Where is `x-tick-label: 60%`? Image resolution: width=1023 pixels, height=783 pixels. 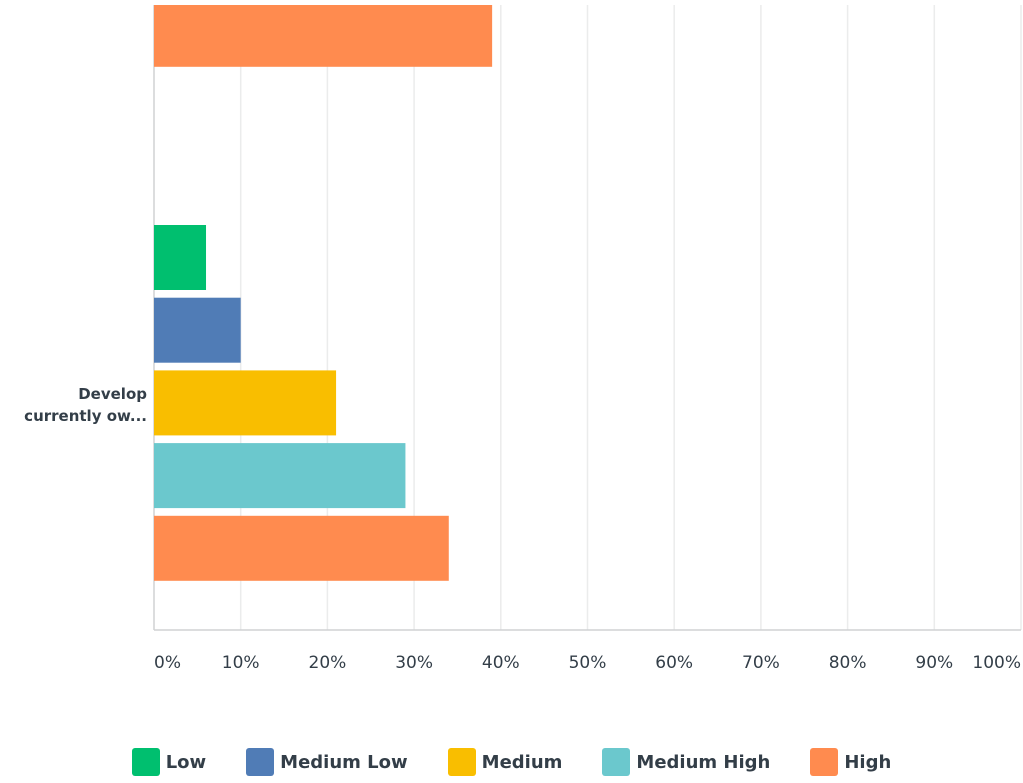
x-tick-label: 60% is located at coordinates (674, 663).